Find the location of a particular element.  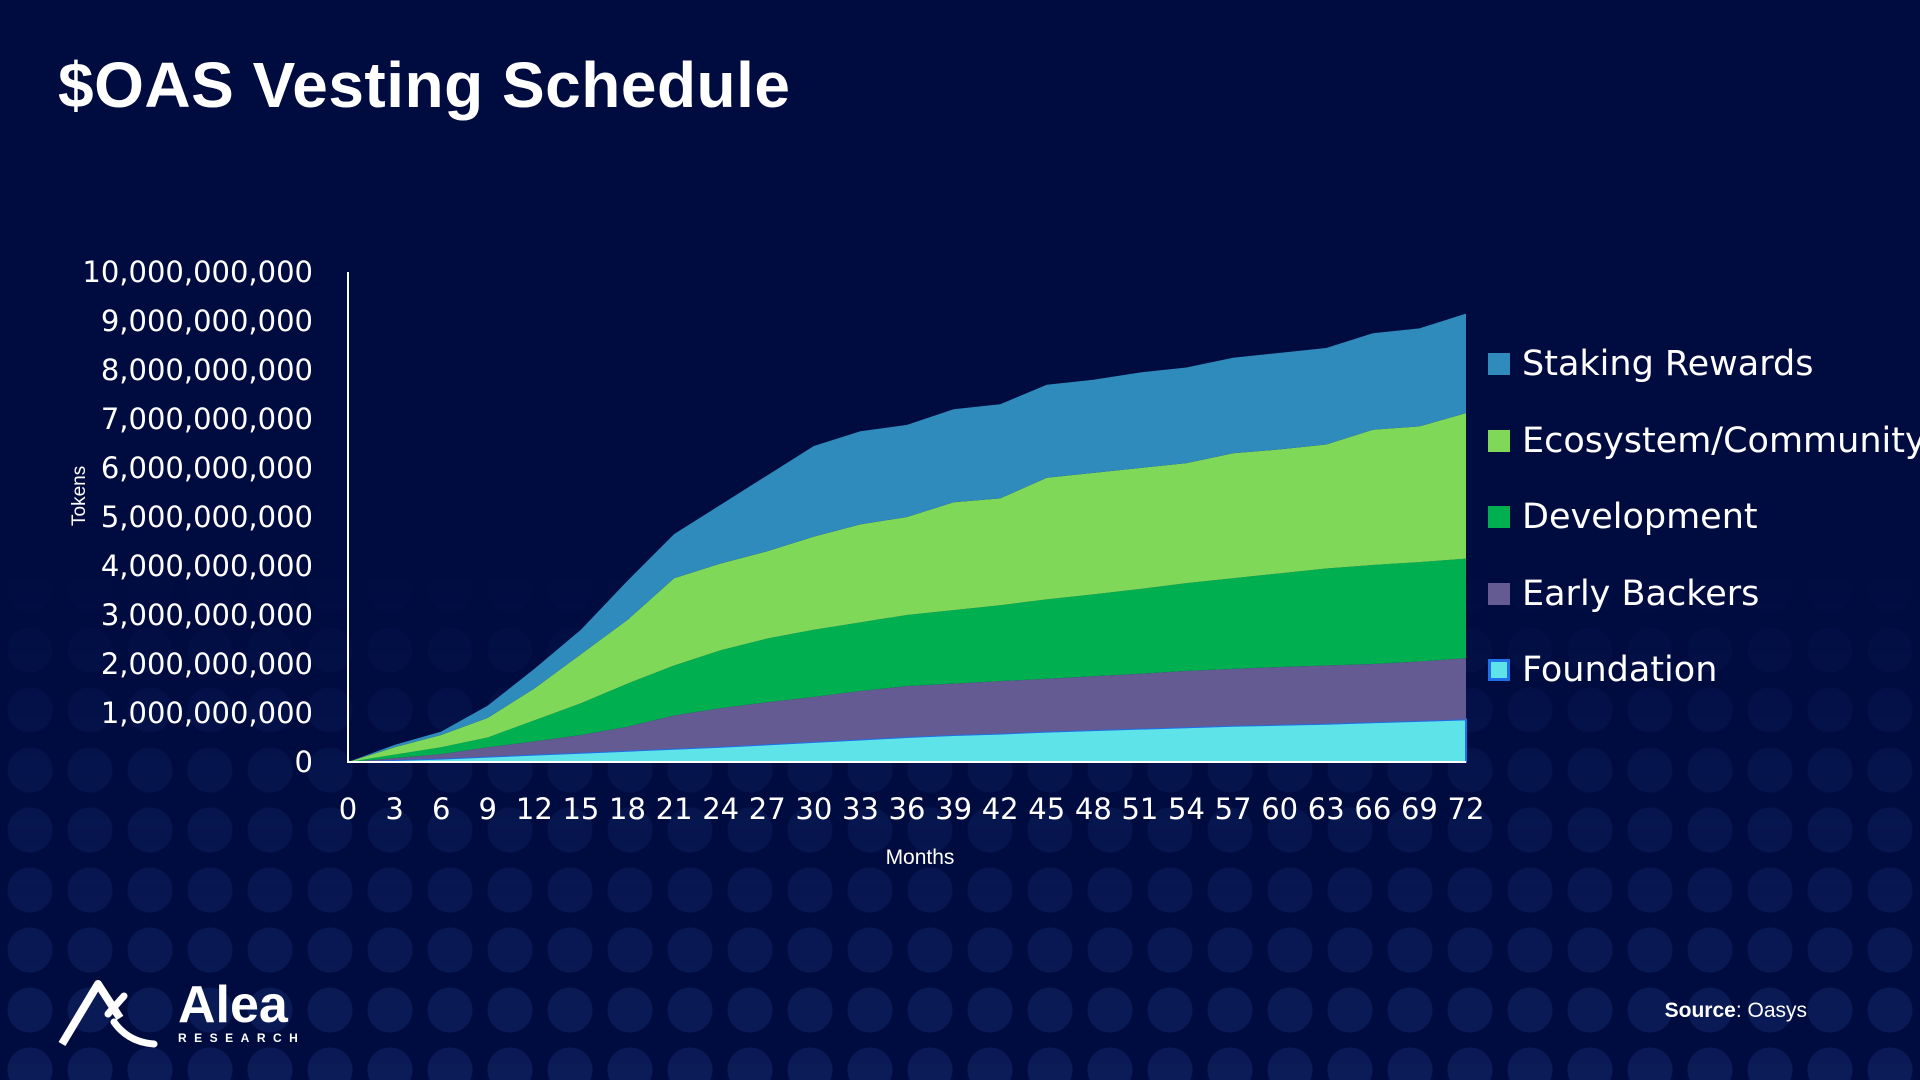

legend-item: Early Backers is located at coordinates (1704, 594).